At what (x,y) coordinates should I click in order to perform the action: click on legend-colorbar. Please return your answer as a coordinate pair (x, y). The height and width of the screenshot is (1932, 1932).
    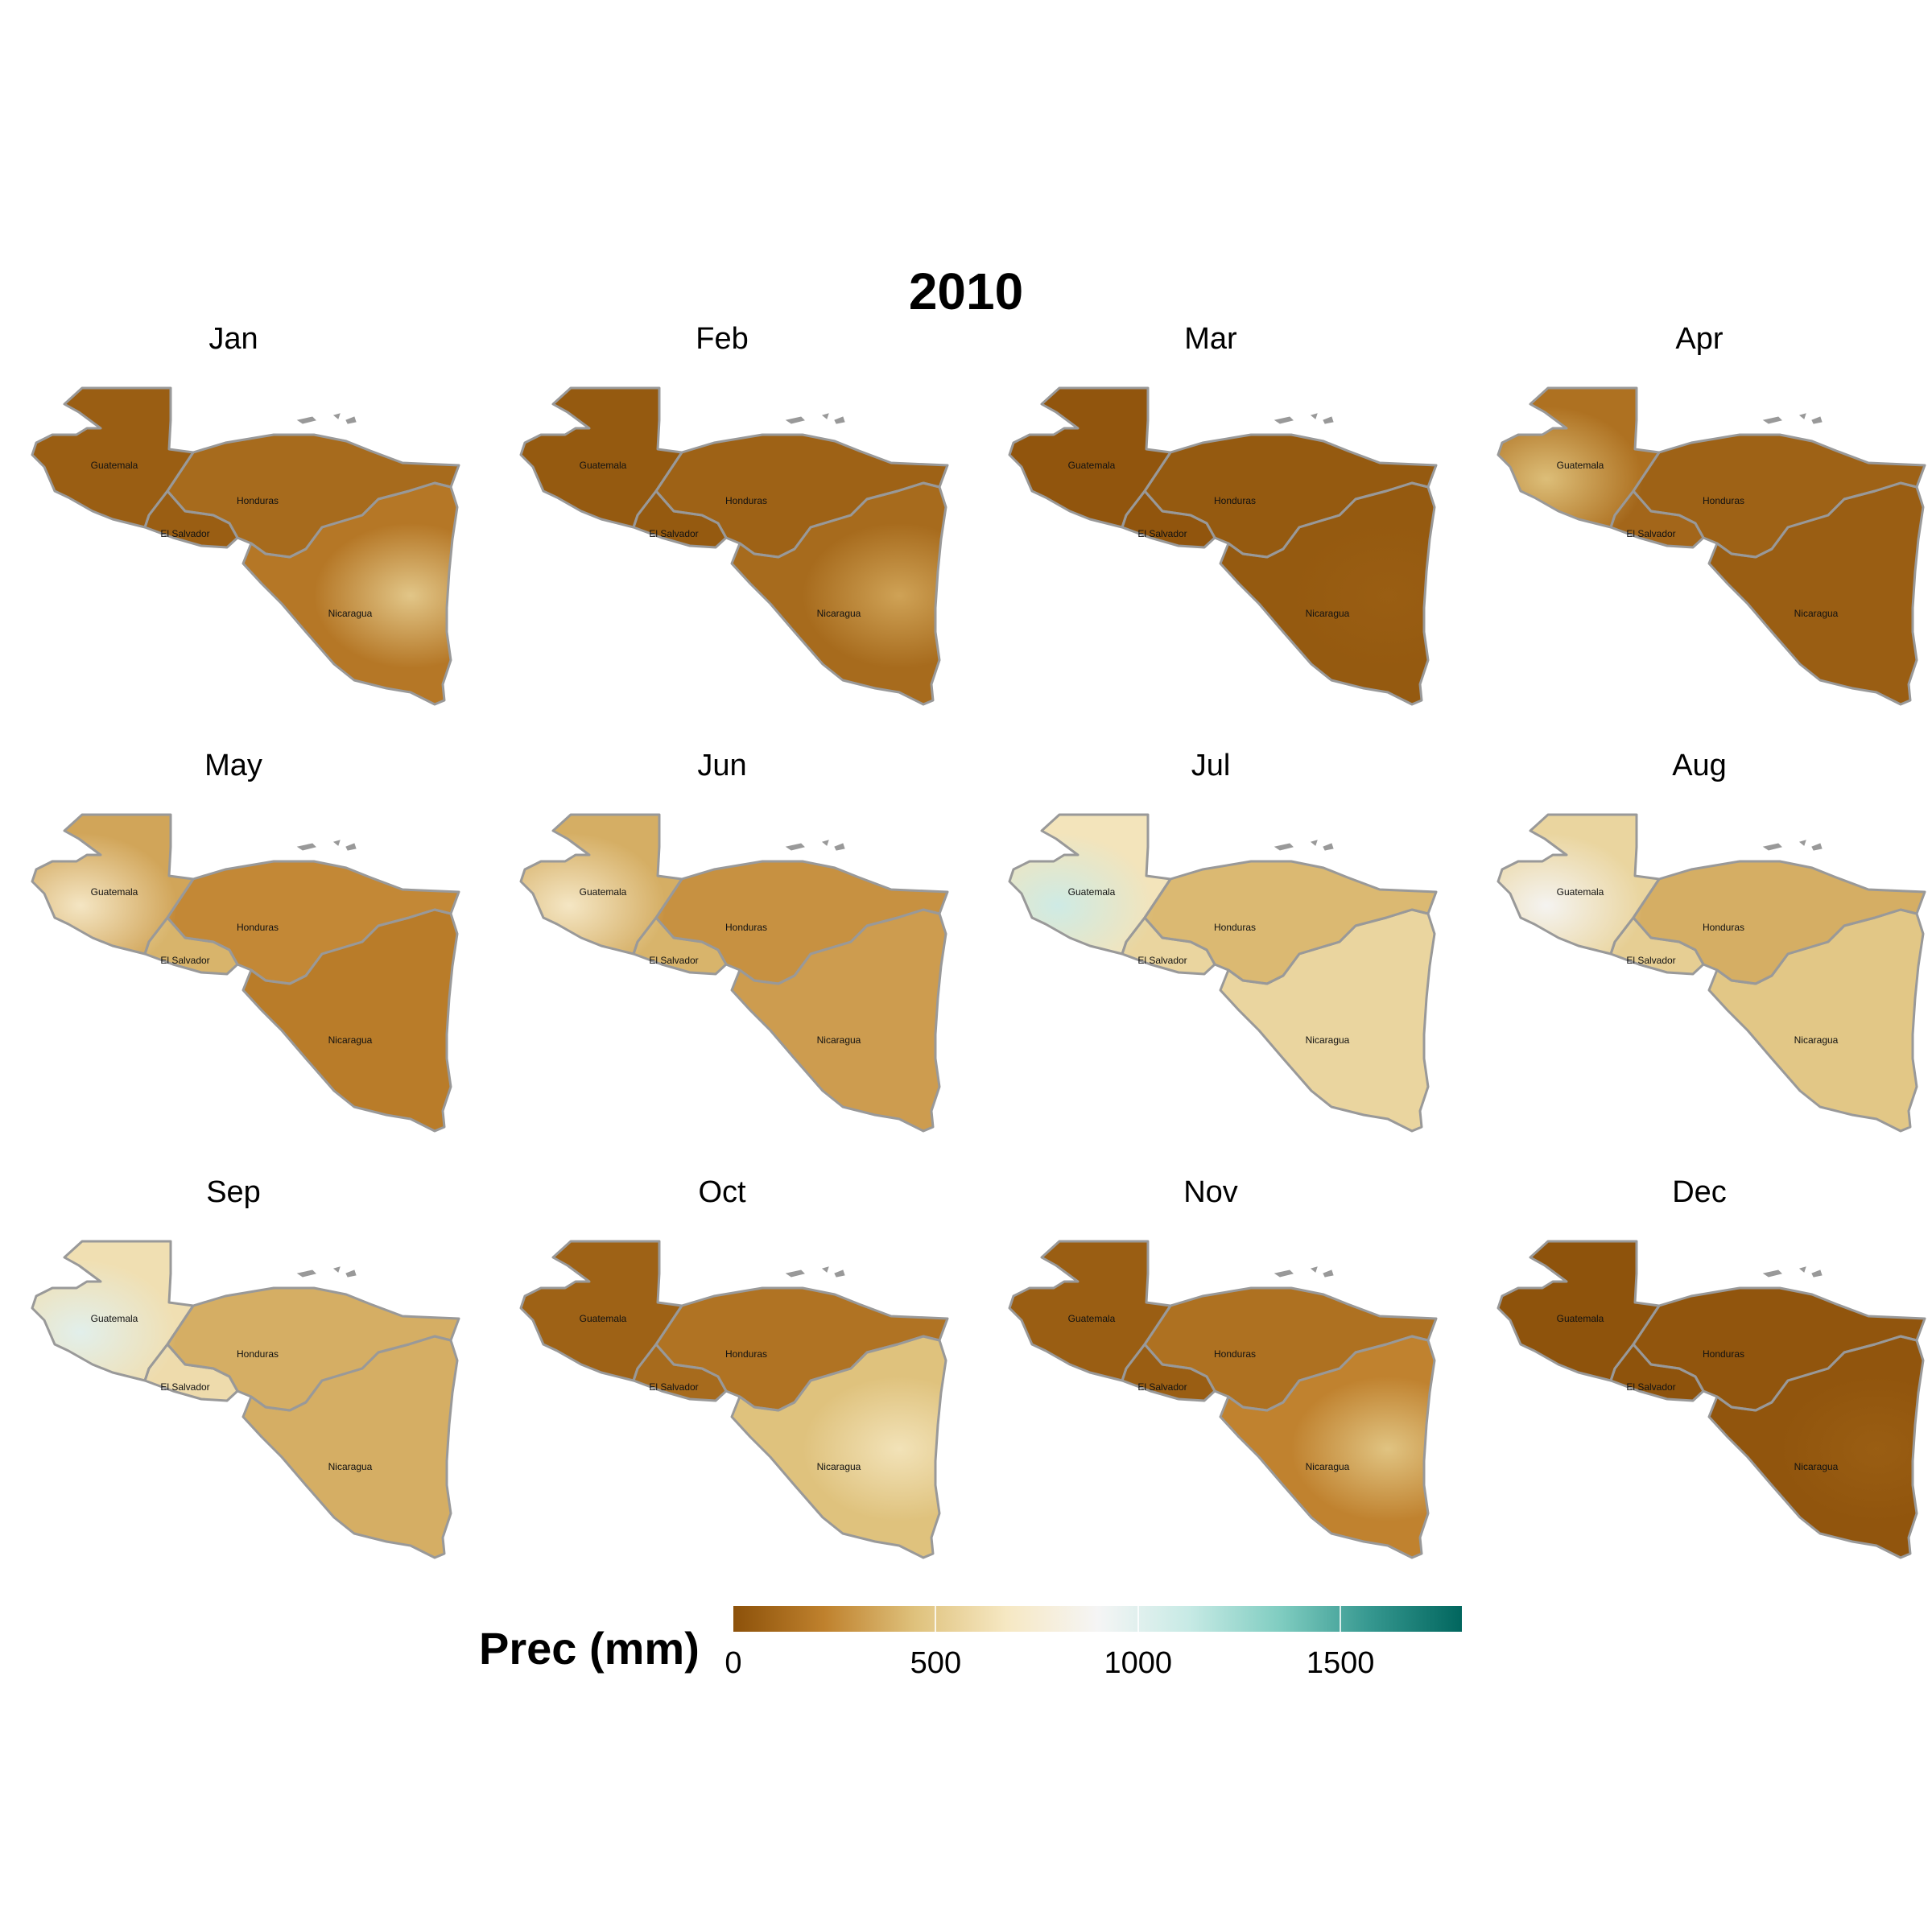
    Looking at the image, I should click on (1097, 1619).